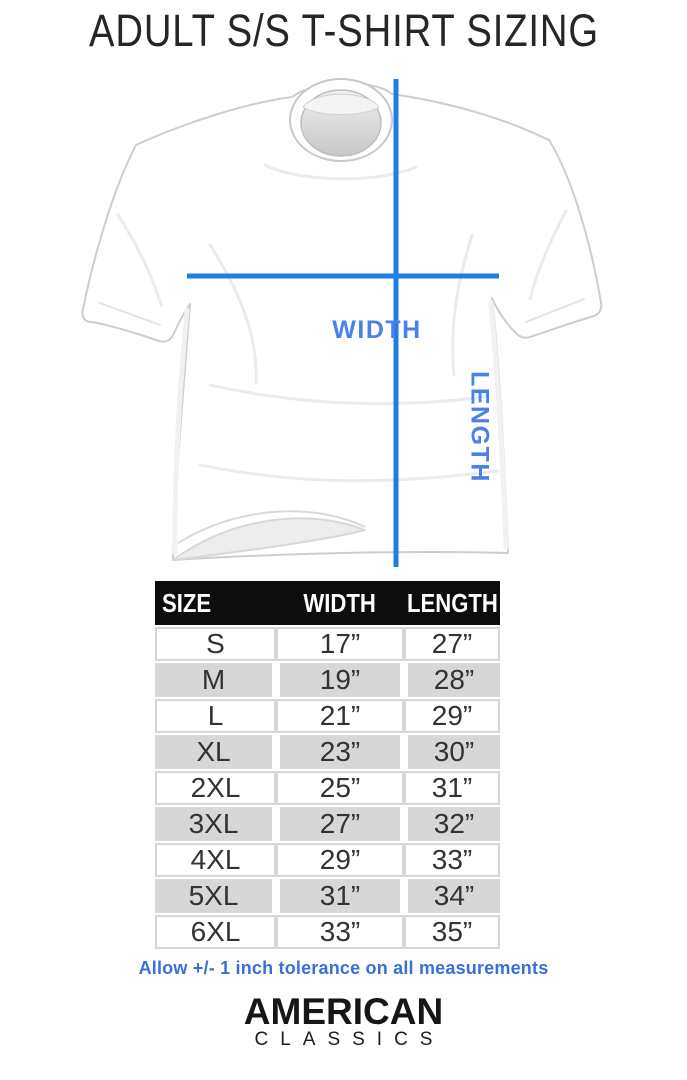 The height and width of the screenshot is (1080, 687). Describe the element at coordinates (340, 752) in the screenshot. I see `cell-width: 23”` at that location.